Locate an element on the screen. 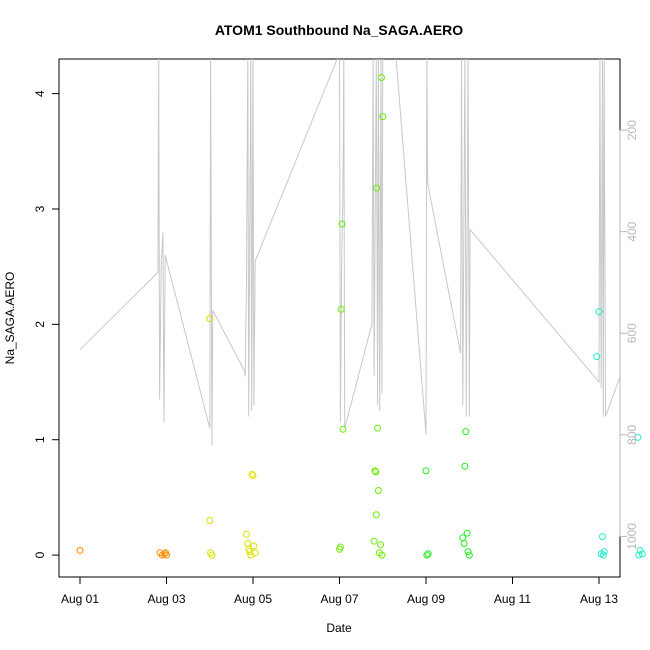 The width and height of the screenshot is (650, 650). y-tick-label: 0 is located at coordinates (40, 554).